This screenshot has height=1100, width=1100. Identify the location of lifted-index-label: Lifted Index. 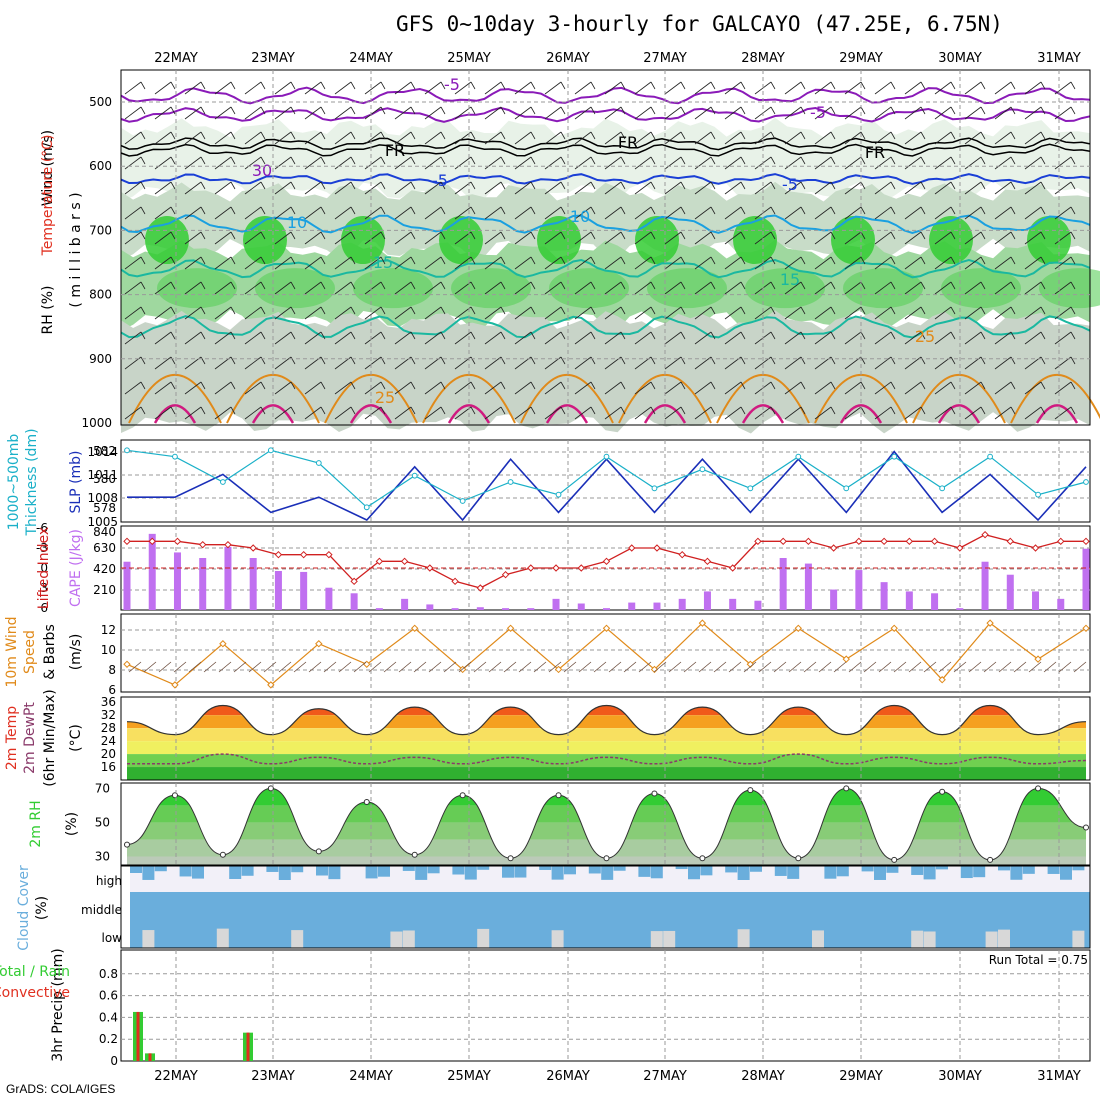
(44, 568).